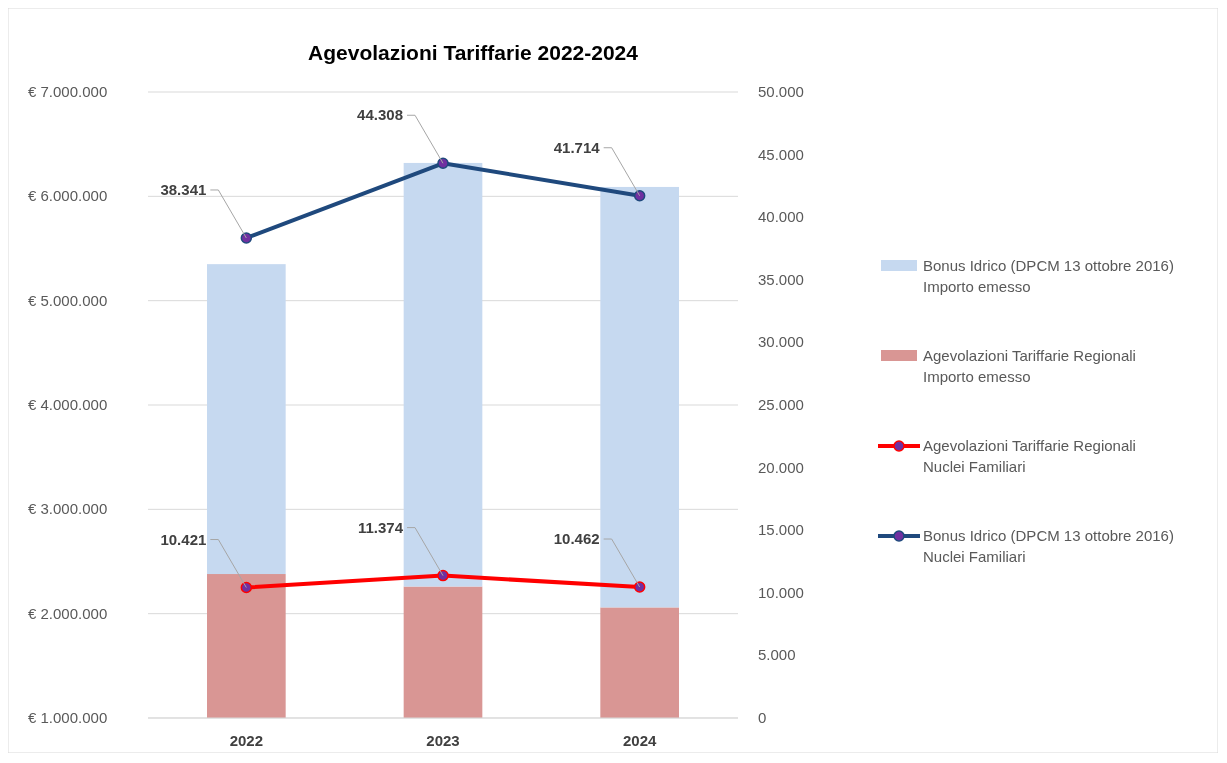 This screenshot has width=1227, height=763. Describe the element at coordinates (183, 539) in the screenshot. I see `data-label: 10.421` at that location.